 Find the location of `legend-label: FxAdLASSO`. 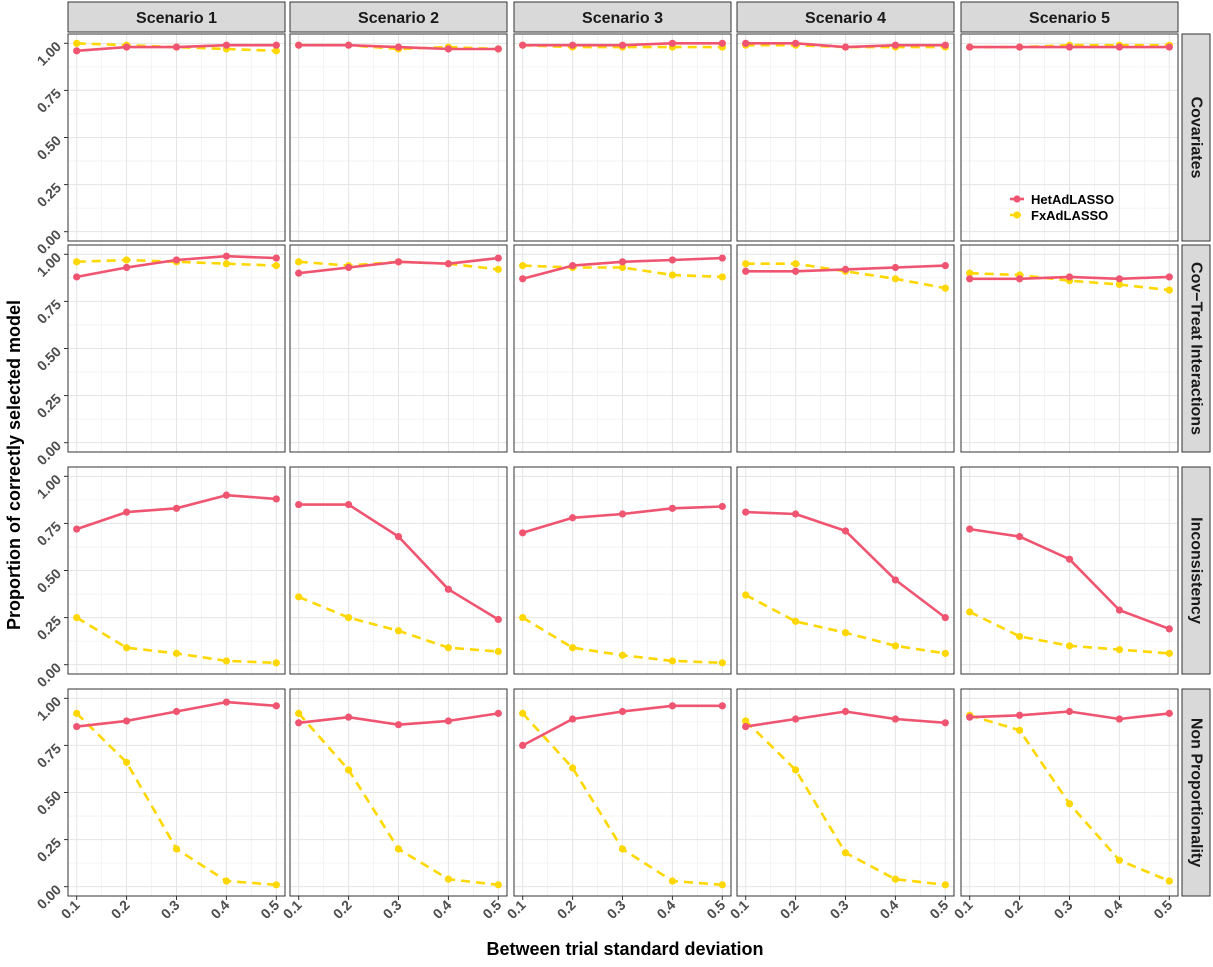

legend-label: FxAdLASSO is located at coordinates (1069, 215).